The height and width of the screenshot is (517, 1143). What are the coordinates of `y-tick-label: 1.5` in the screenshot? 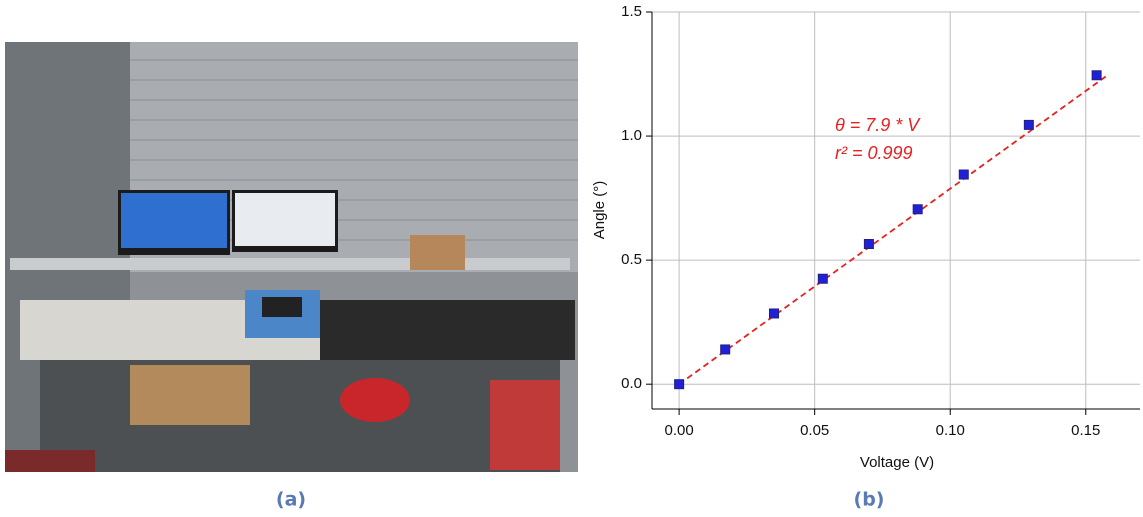 It's located at (631, 11).